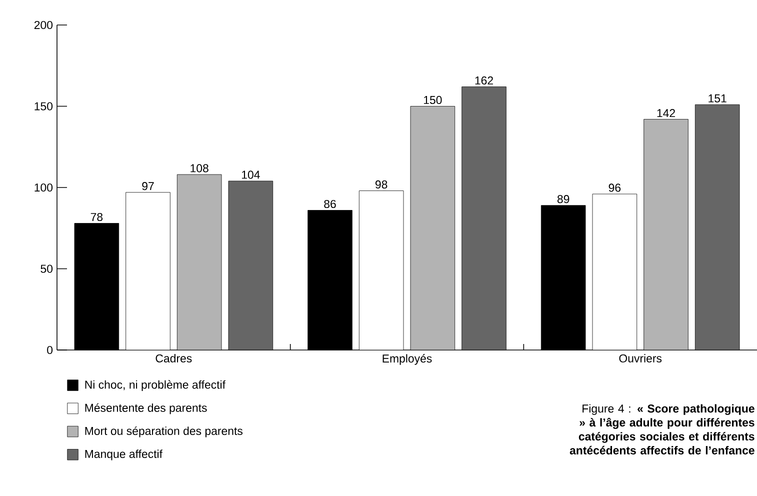 This screenshot has width=757, height=496. Describe the element at coordinates (146, 408) in the screenshot. I see `legend-label: Mésentente des parents` at that location.